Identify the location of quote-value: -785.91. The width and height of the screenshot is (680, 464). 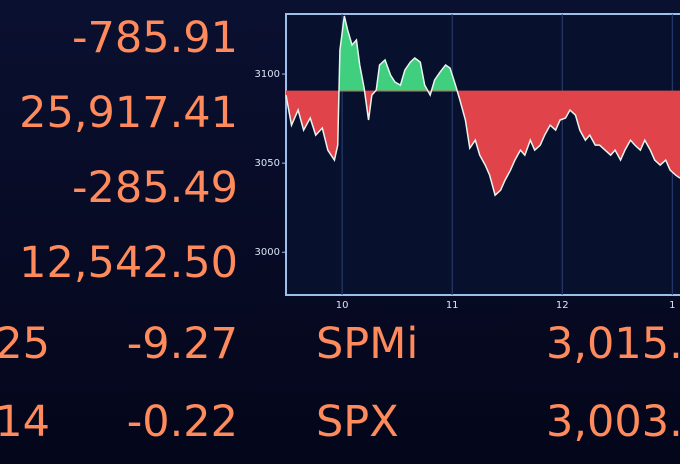
(155, 38).